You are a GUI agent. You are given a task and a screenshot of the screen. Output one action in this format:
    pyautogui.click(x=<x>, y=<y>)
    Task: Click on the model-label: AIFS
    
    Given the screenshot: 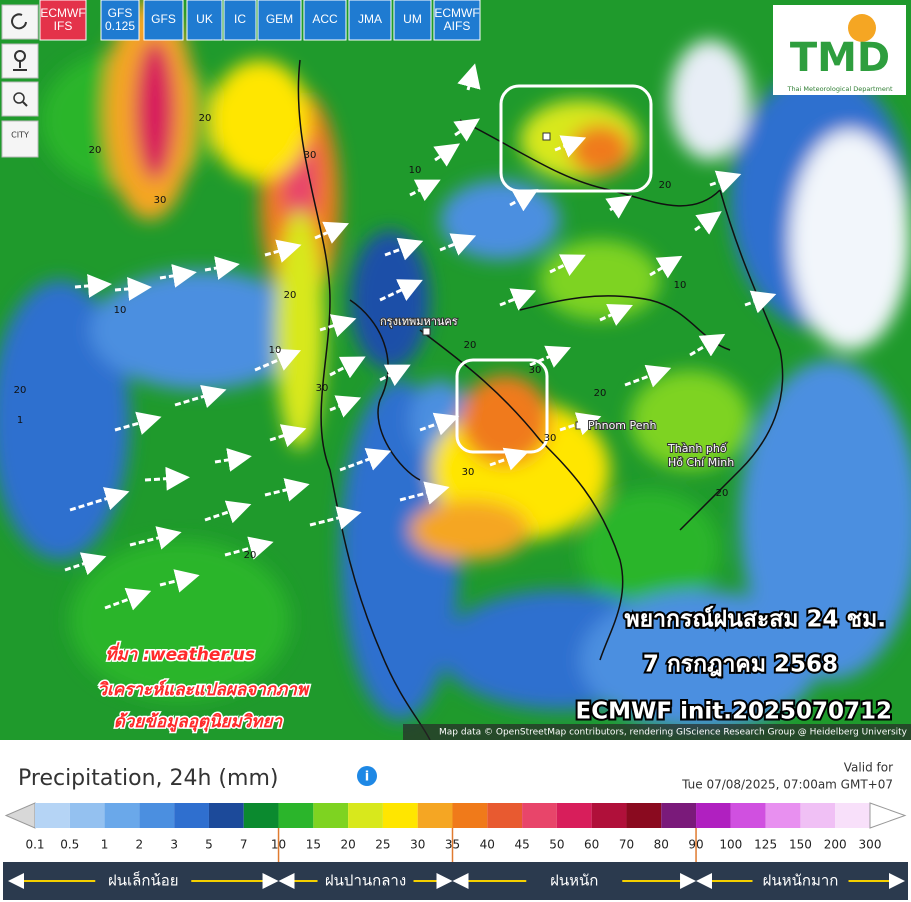 What is the action you would take?
    pyautogui.click(x=457, y=26)
    